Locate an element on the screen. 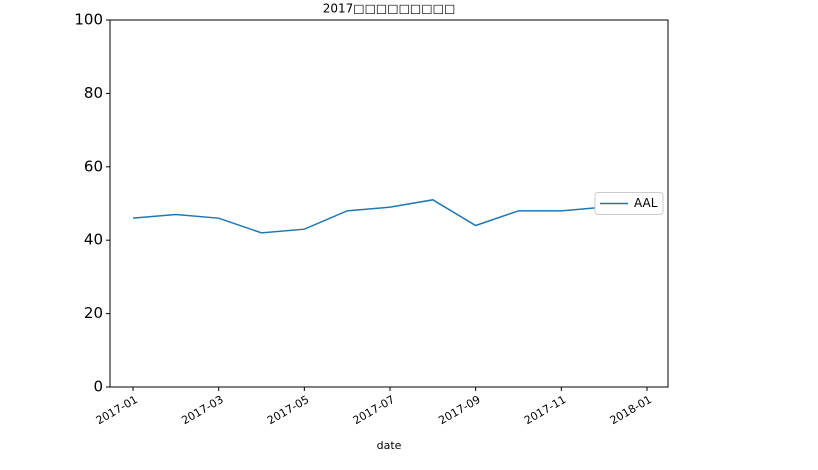 Image resolution: width=818 pixels, height=470 pixels. line is located at coordinates (368, 216).